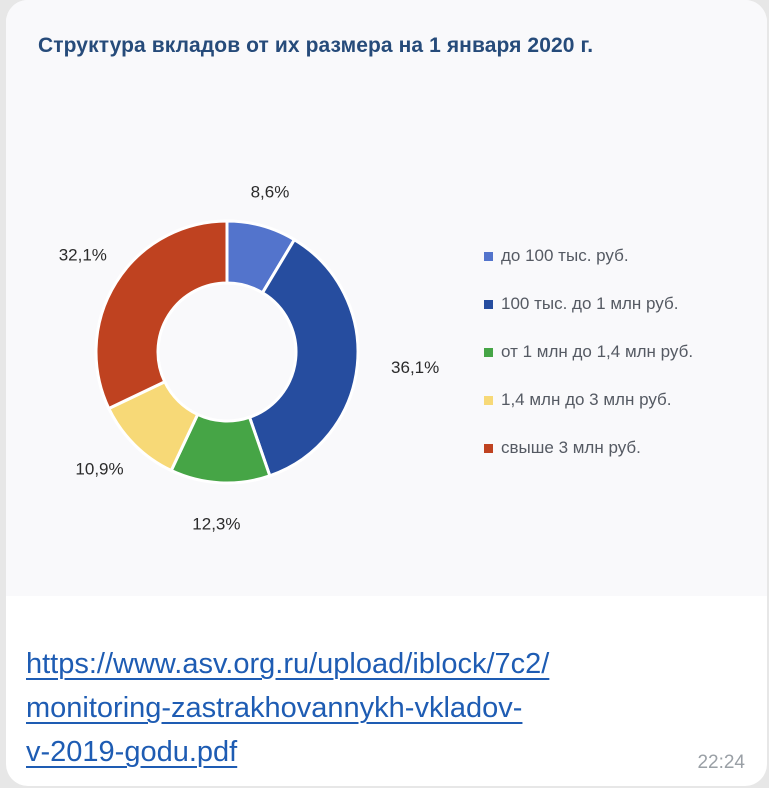  I want to click on legend-label: 100 тыс. до 1 млн руб., so click(590, 303).